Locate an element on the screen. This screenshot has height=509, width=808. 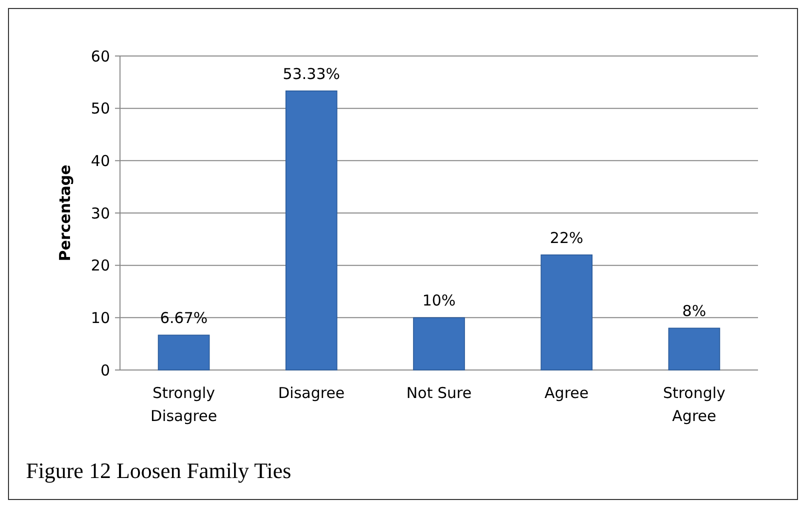
data-label: 22% is located at coordinates (567, 237).